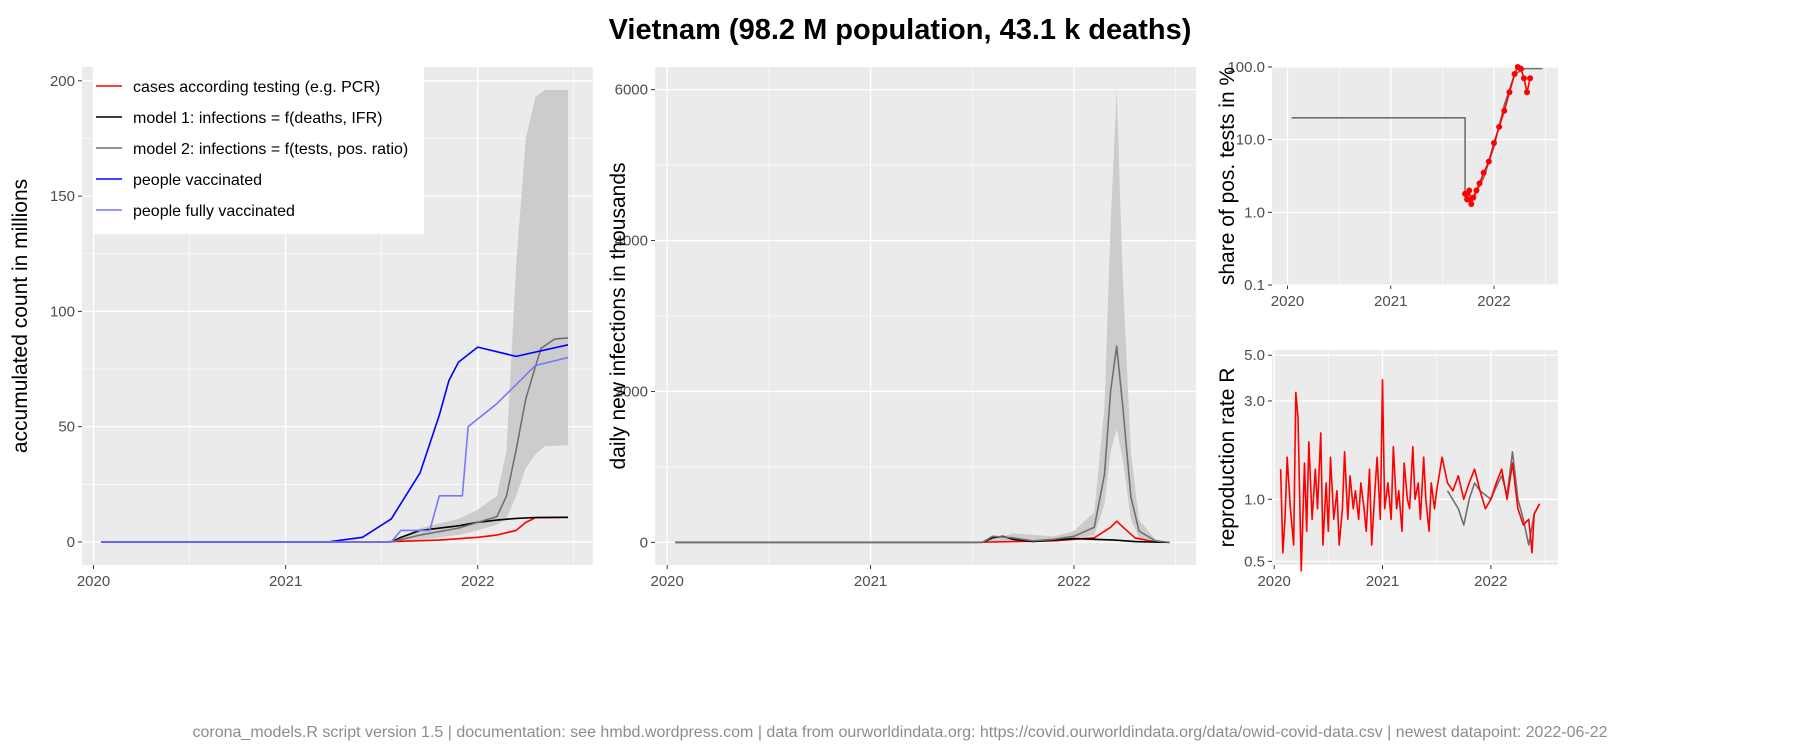 The width and height of the screenshot is (1800, 750). What do you see at coordinates (1410, 475) in the screenshot?
I see `series-line-reproduction-rate-r` at bounding box center [1410, 475].